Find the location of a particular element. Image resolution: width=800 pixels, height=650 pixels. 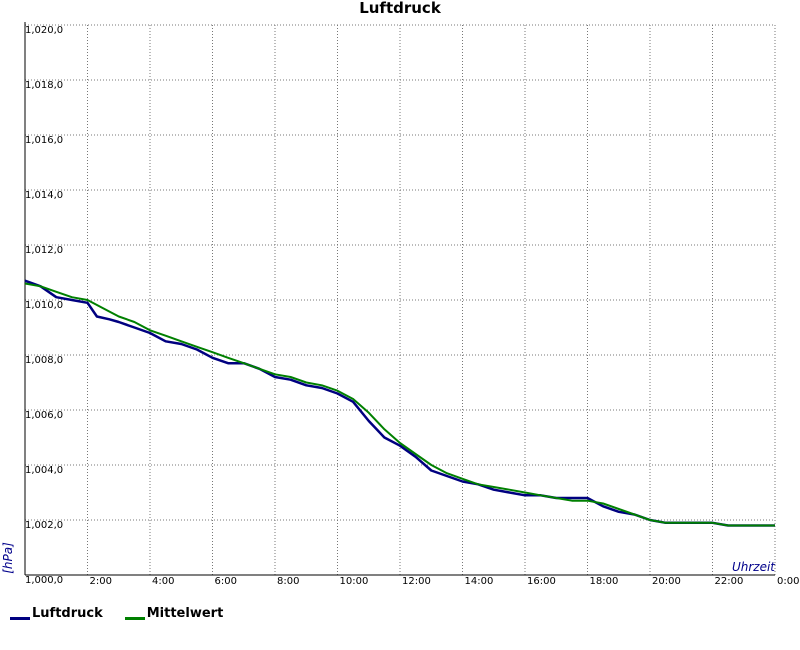

y-tick-label: 1,012,0 is located at coordinates (44, 250).